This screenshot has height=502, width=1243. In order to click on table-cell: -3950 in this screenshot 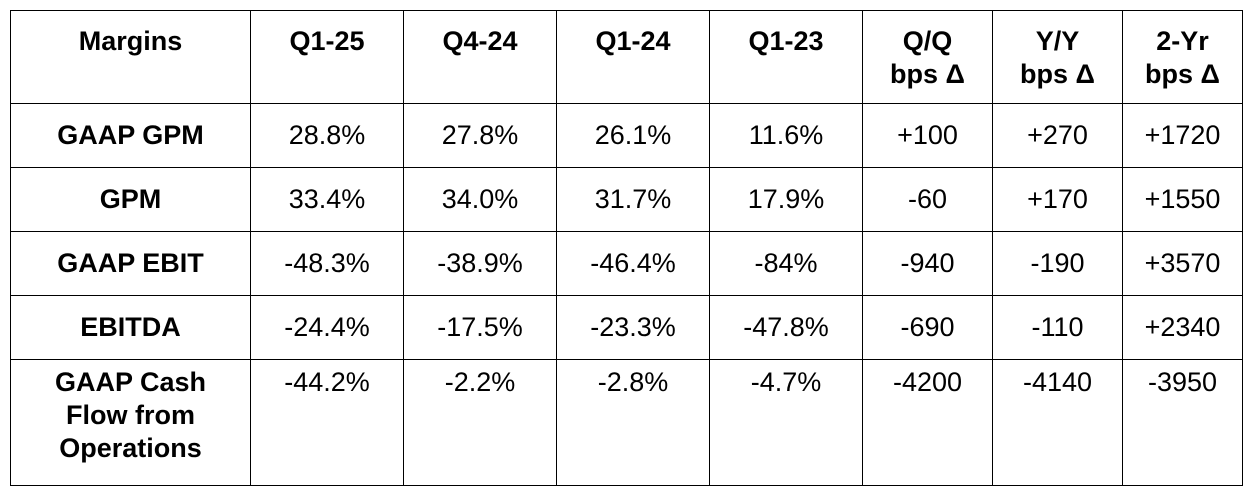, I will do `click(1182, 422)`.